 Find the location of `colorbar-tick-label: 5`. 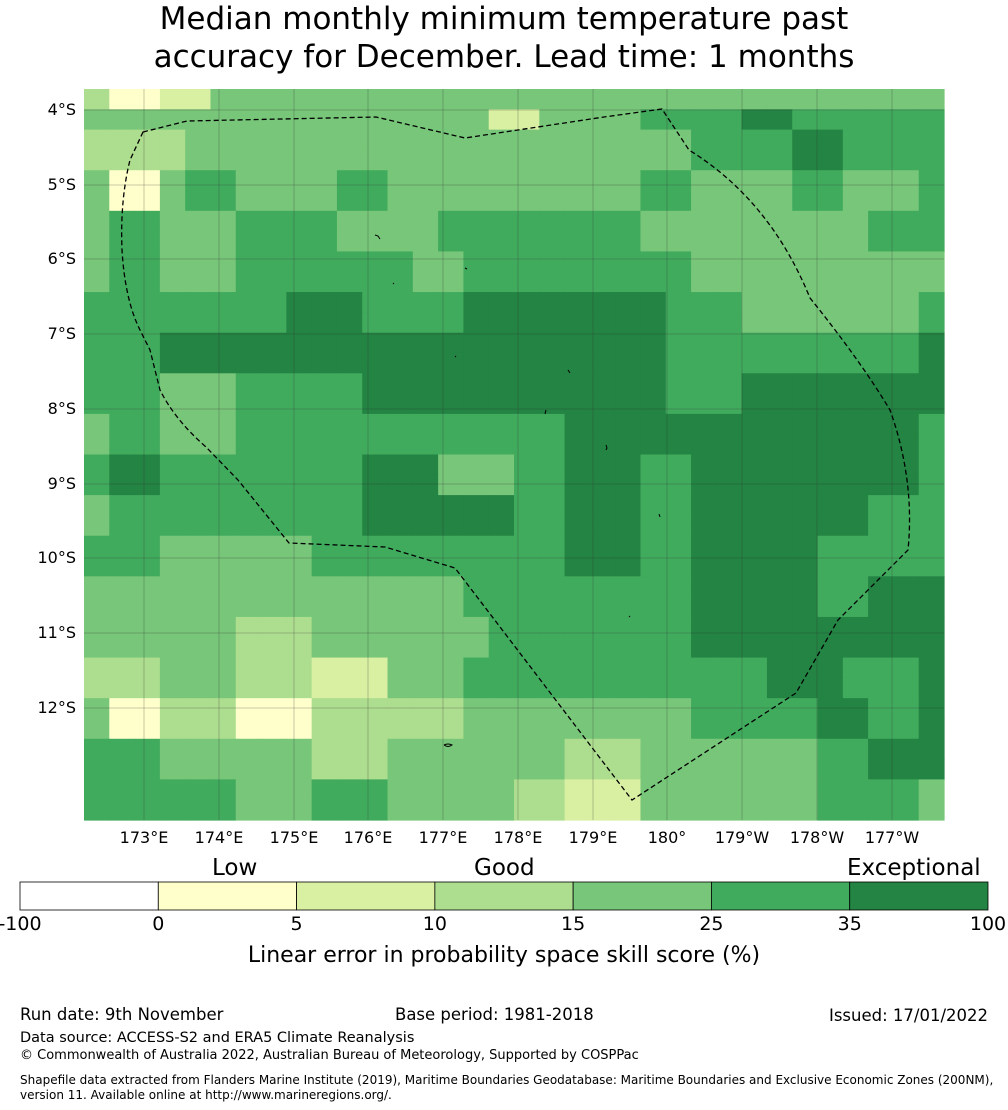

colorbar-tick-label: 5 is located at coordinates (296, 924).